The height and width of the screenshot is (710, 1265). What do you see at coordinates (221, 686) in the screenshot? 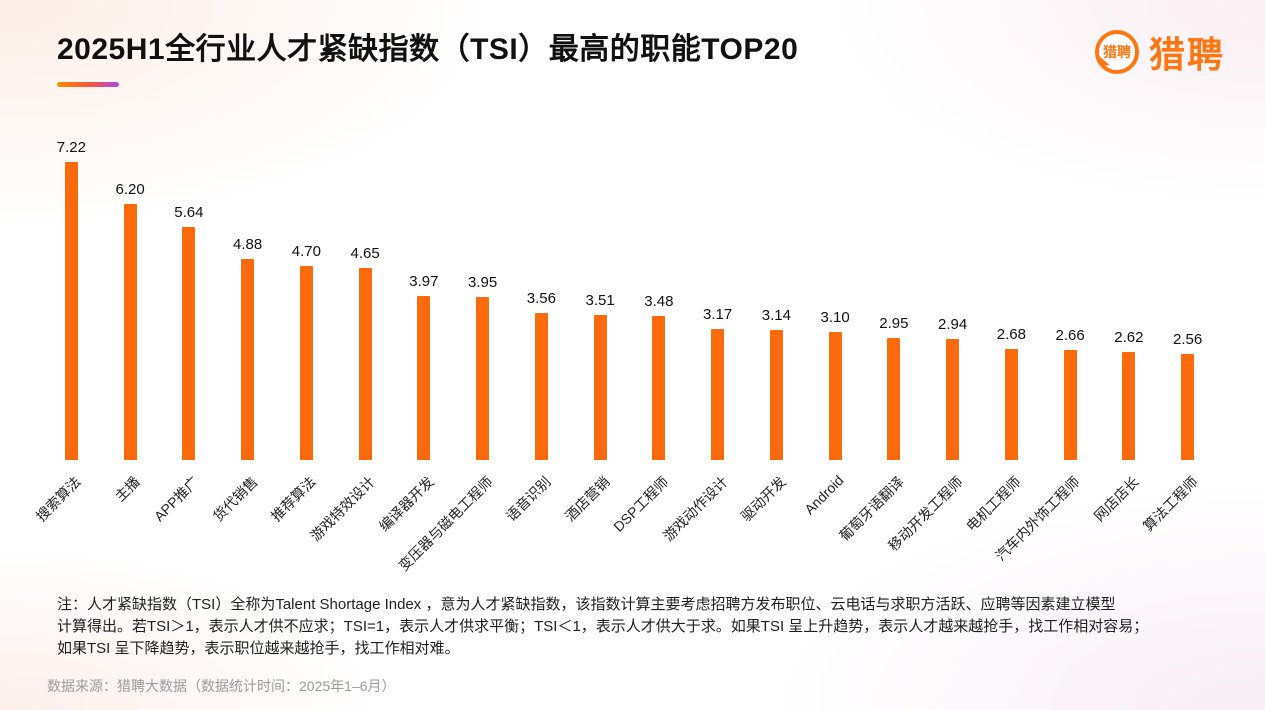
I see `data-source: 数据来源：猎聘大数据（数据统计时间：2025年1–6月）` at bounding box center [221, 686].